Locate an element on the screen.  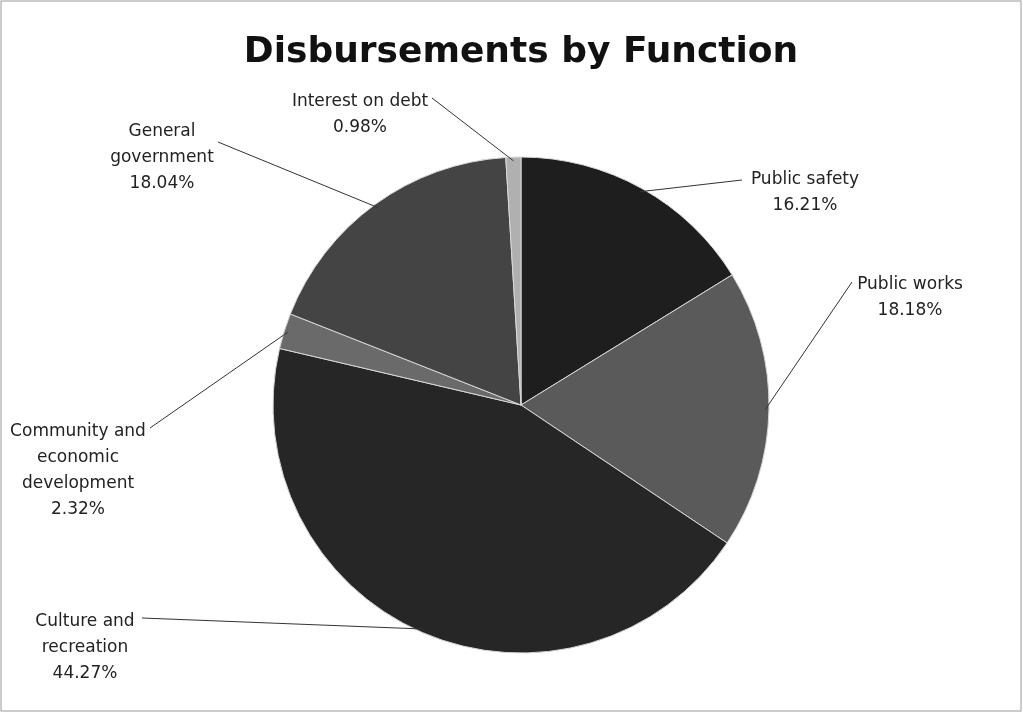
slice-label: General government is located at coordinates (162, 143).